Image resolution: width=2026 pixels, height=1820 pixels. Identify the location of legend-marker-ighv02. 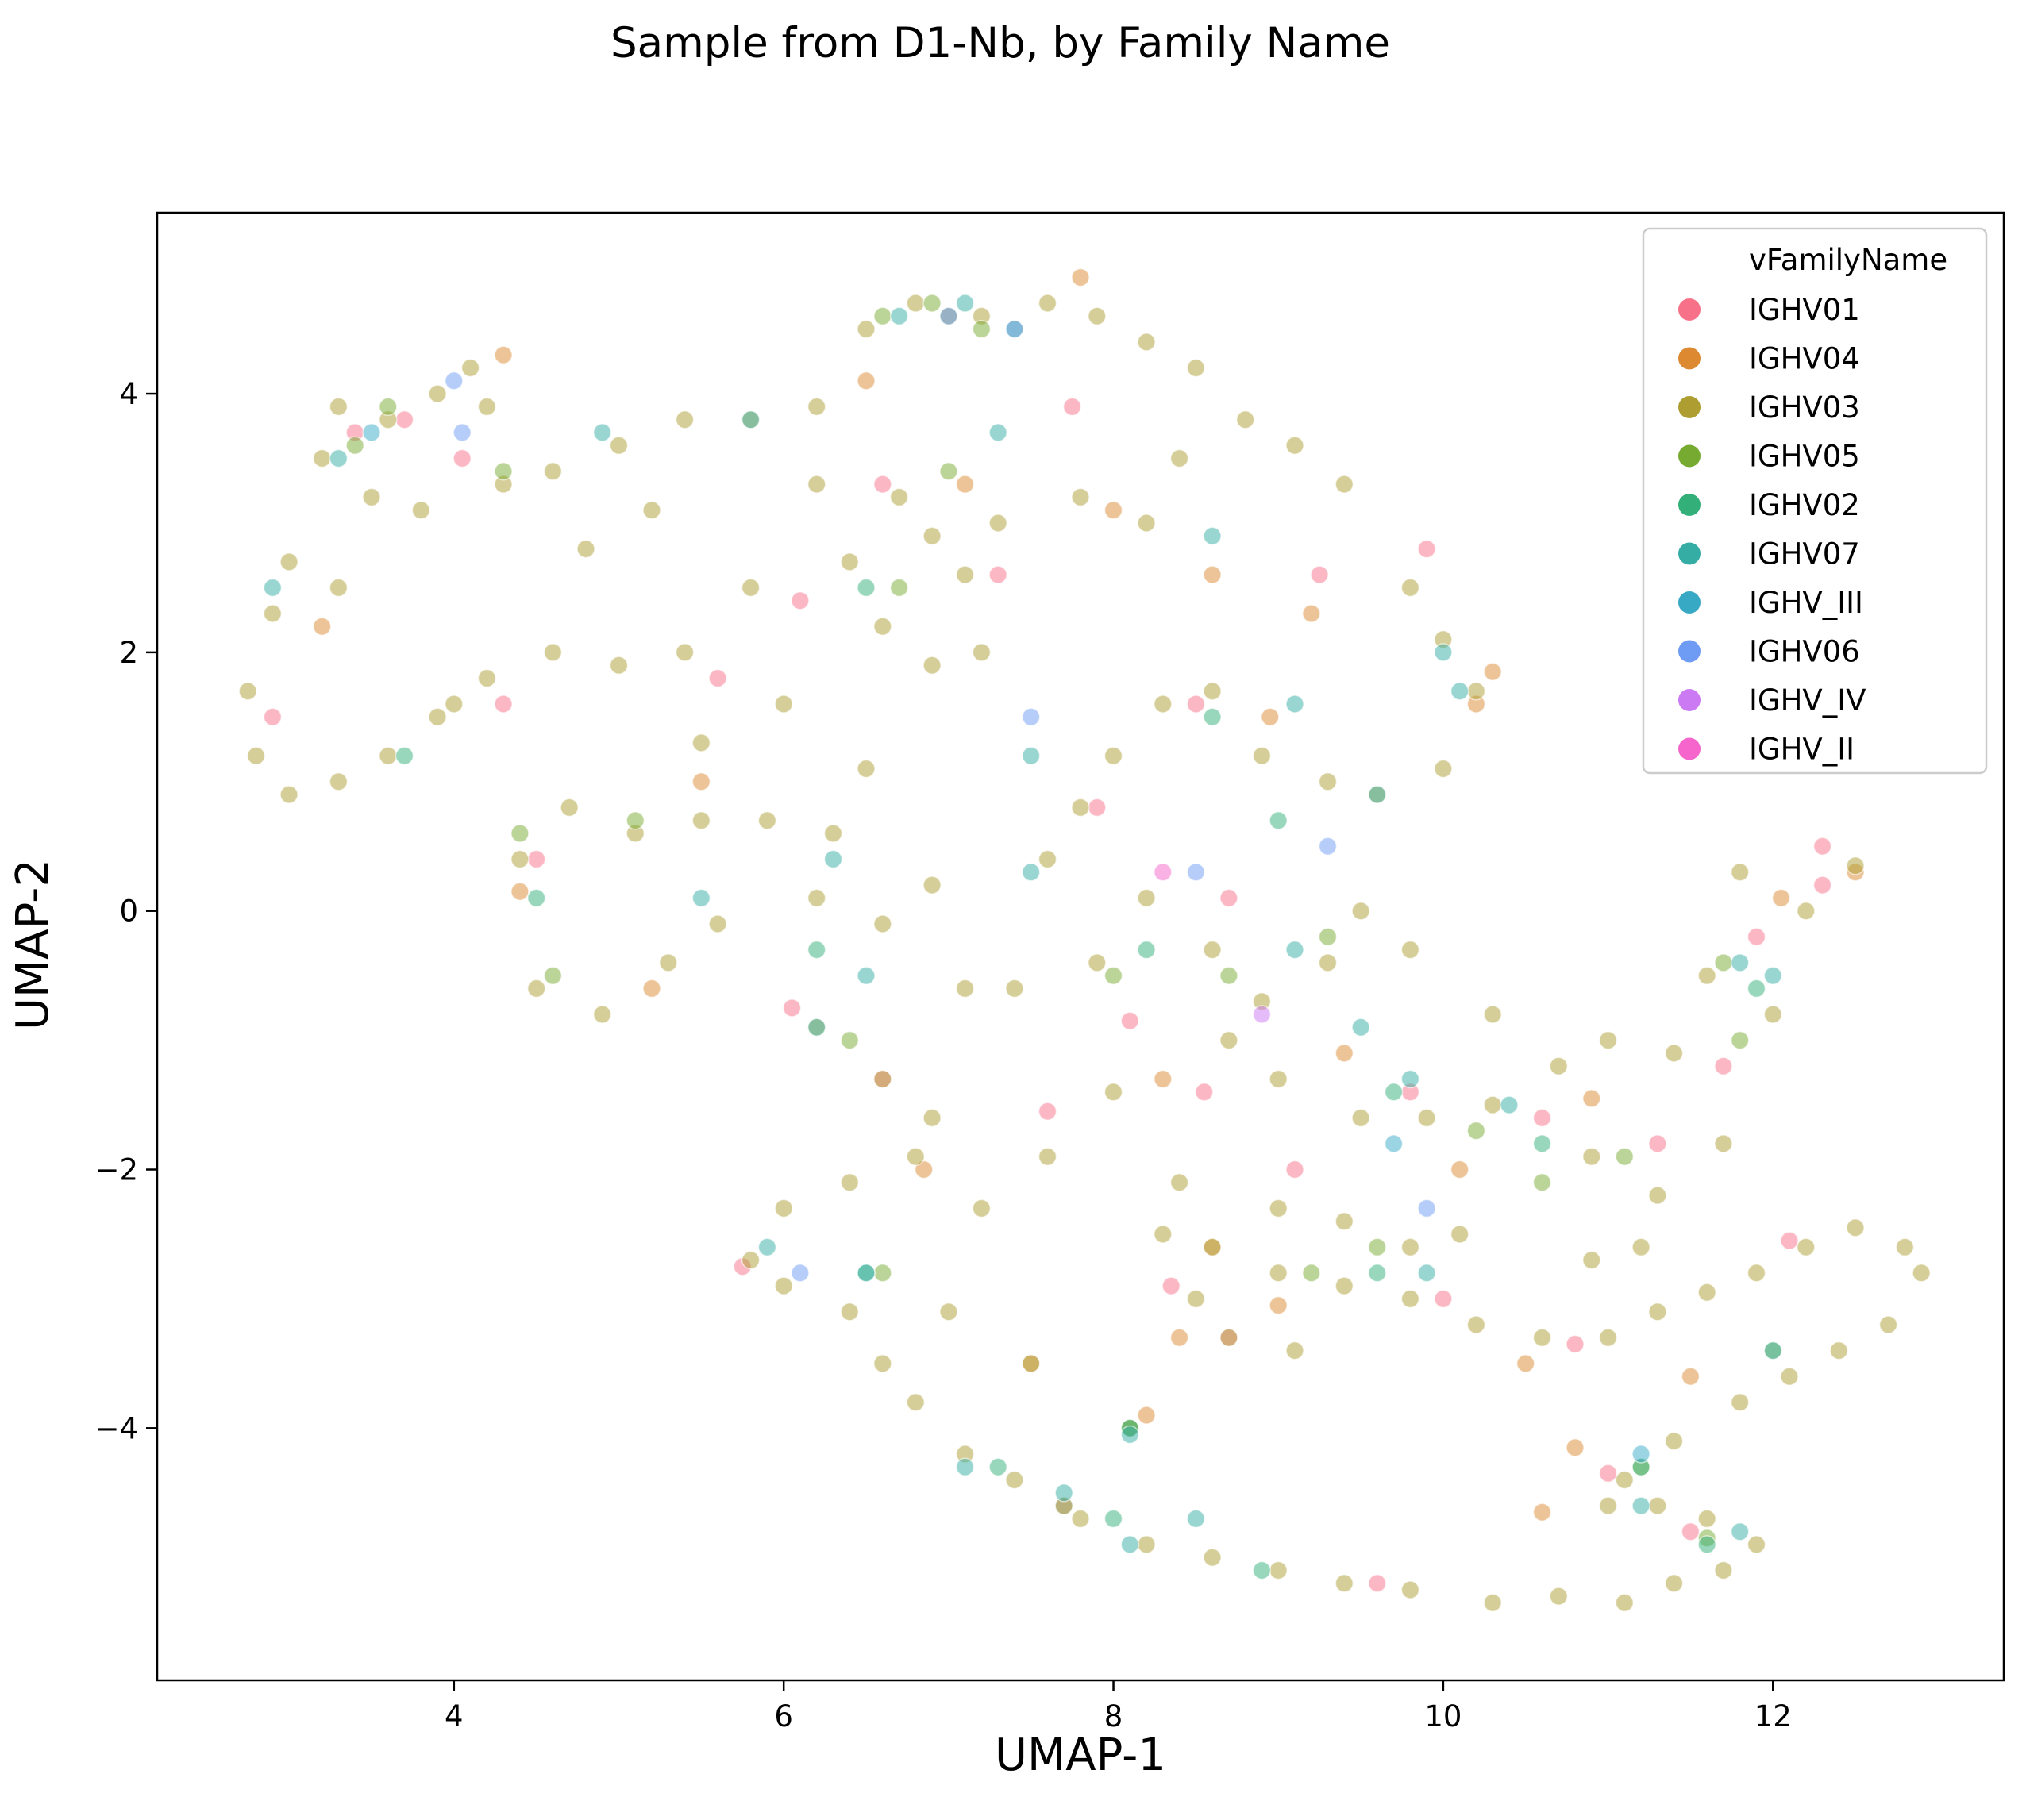
(1689, 505).